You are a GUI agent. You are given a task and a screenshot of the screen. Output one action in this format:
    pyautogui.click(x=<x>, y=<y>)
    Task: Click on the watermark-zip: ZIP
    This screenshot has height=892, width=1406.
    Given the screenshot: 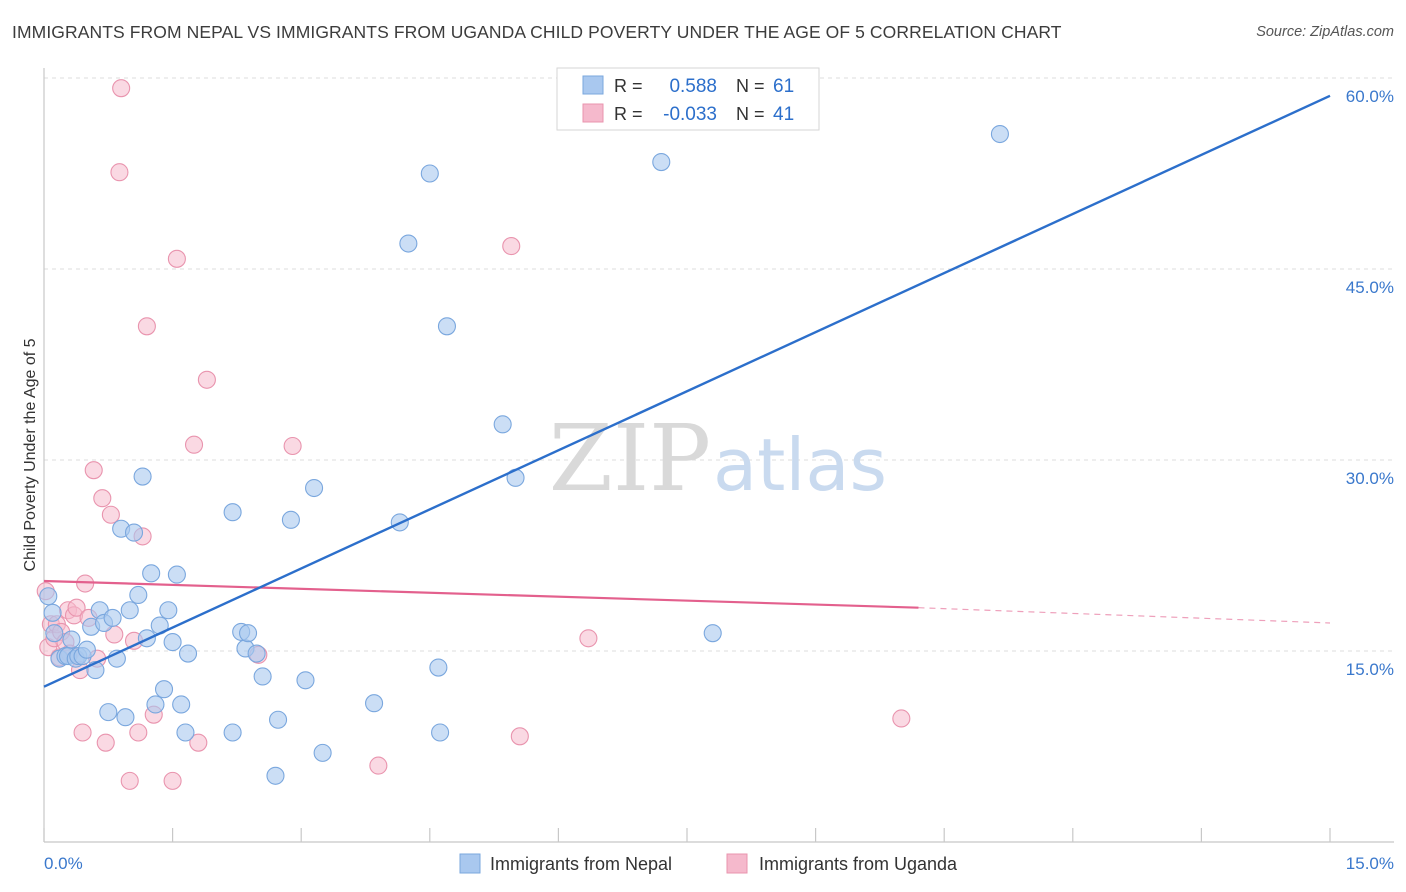 What is the action you would take?
    pyautogui.click(x=630, y=458)
    